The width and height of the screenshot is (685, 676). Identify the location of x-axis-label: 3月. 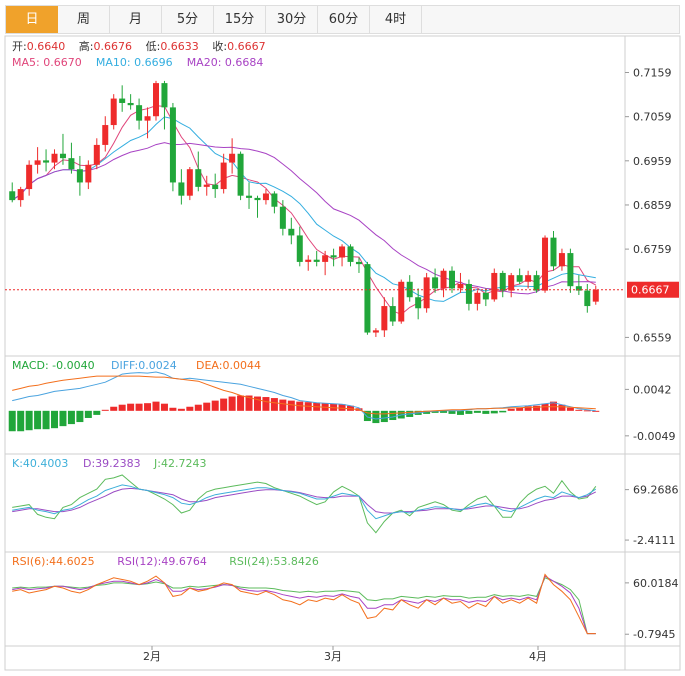
(333, 656).